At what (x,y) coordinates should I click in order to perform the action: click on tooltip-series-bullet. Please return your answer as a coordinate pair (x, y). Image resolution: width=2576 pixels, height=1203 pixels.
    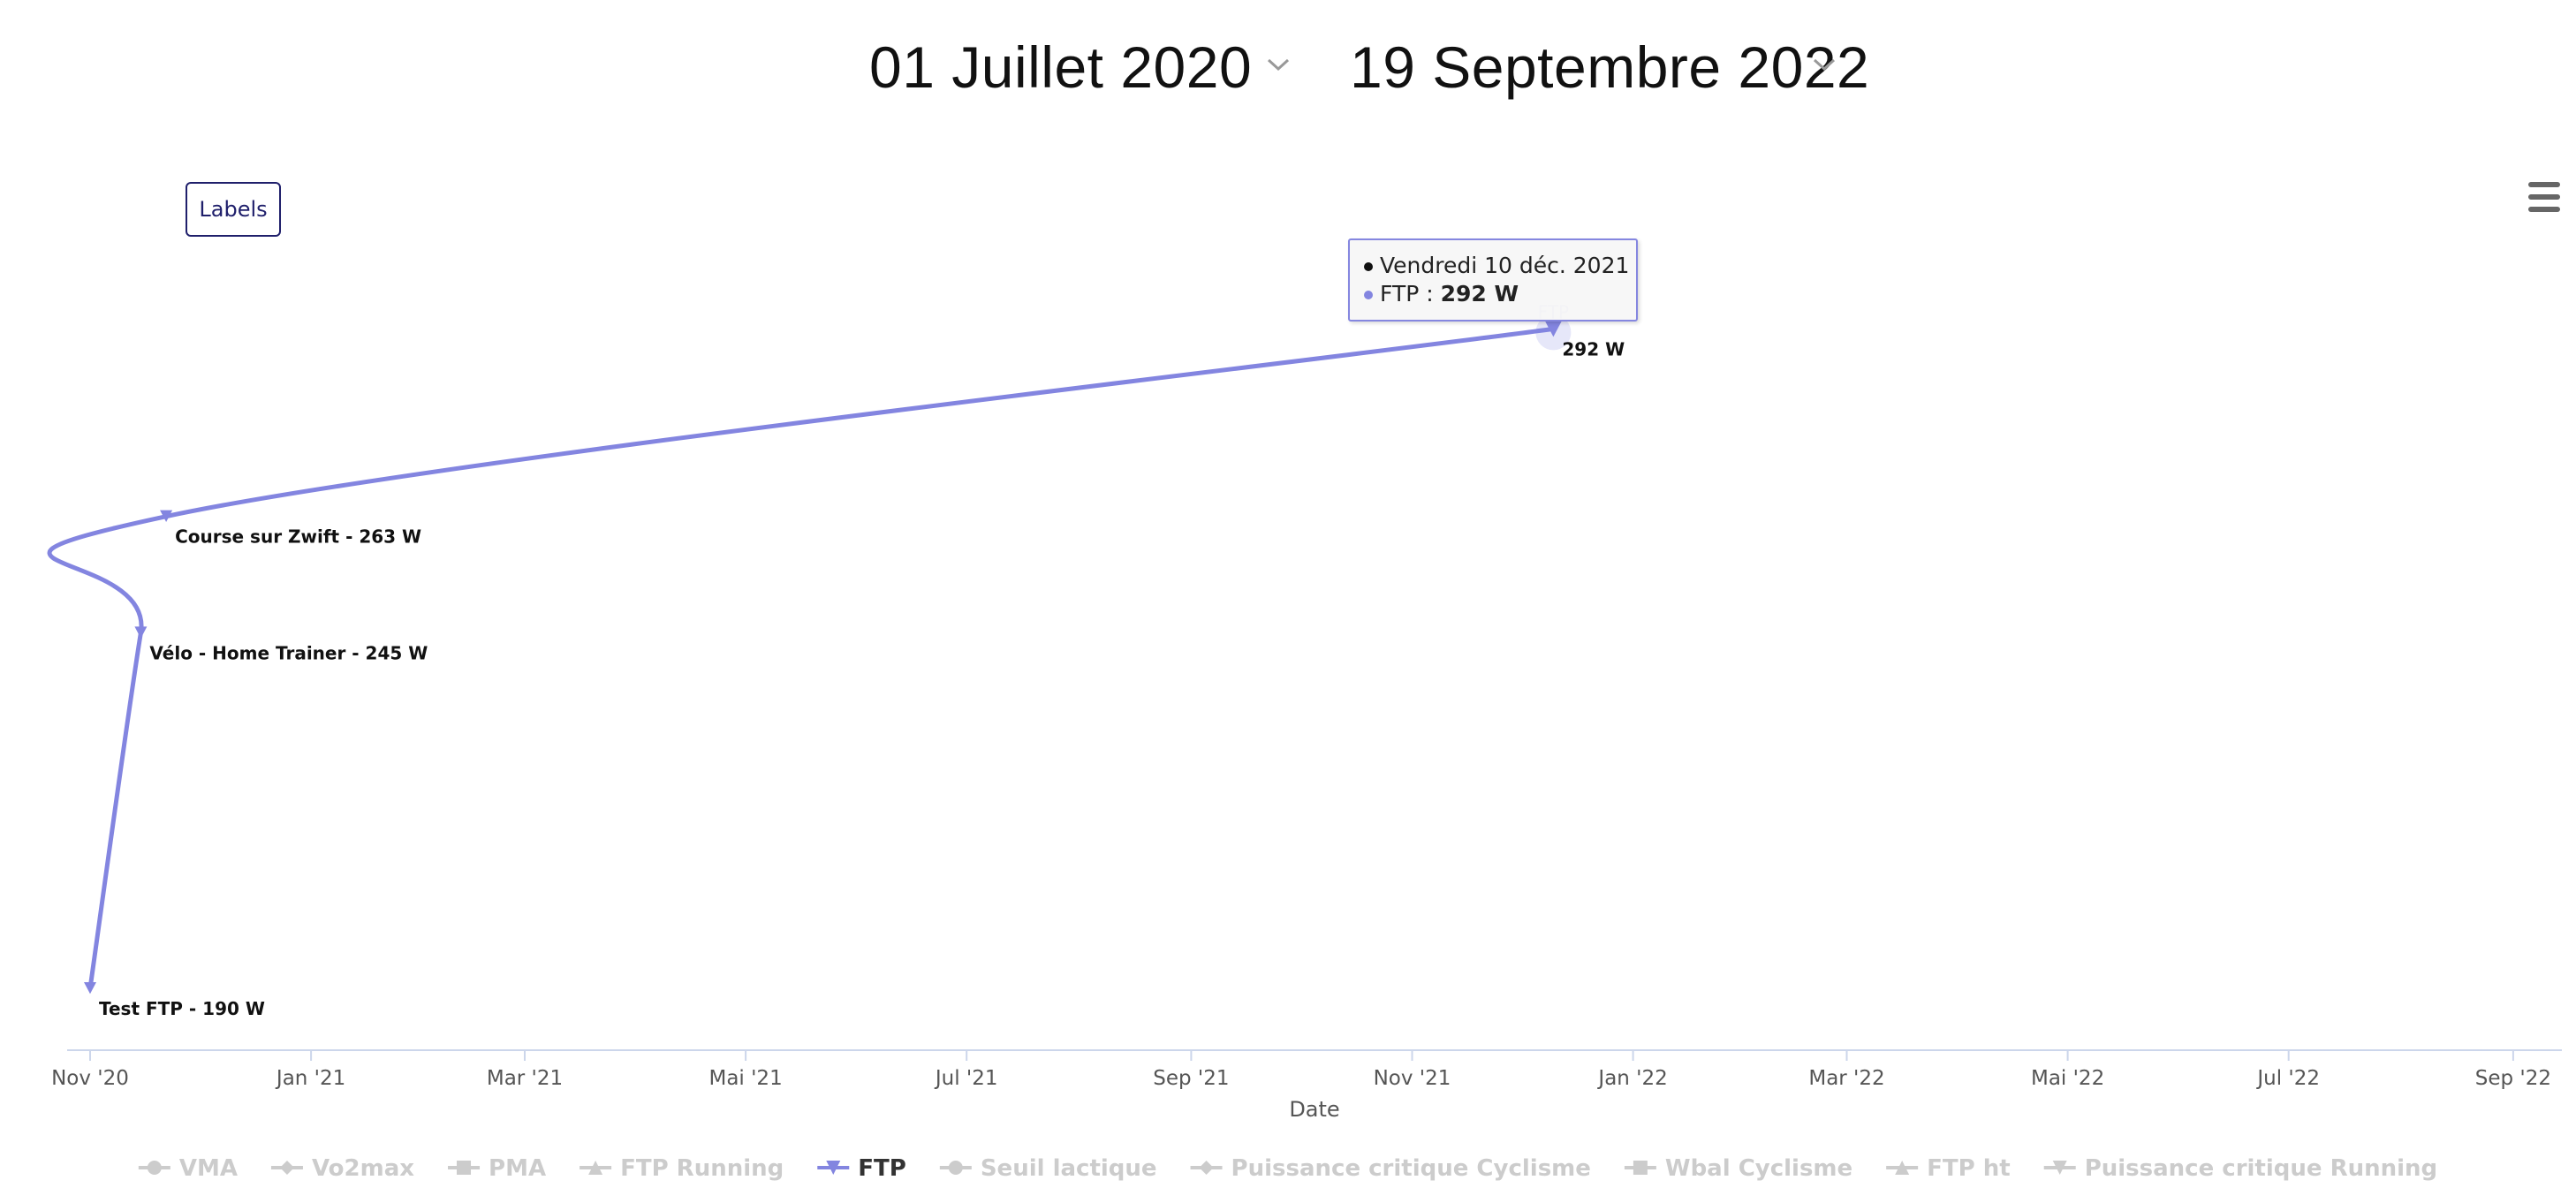
    Looking at the image, I should click on (1369, 295).